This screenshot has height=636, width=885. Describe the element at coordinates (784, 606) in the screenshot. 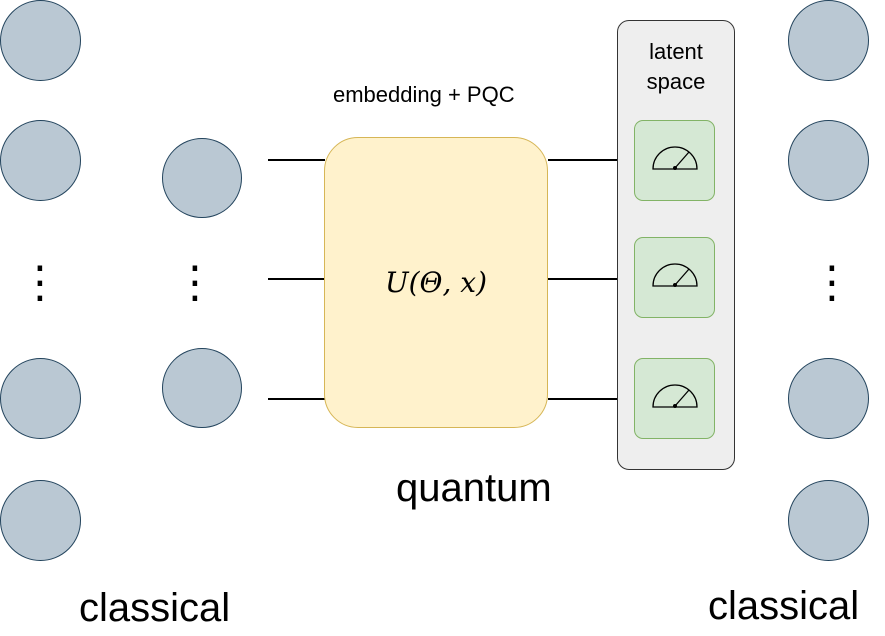

I see `classical-right-label: classical` at that location.